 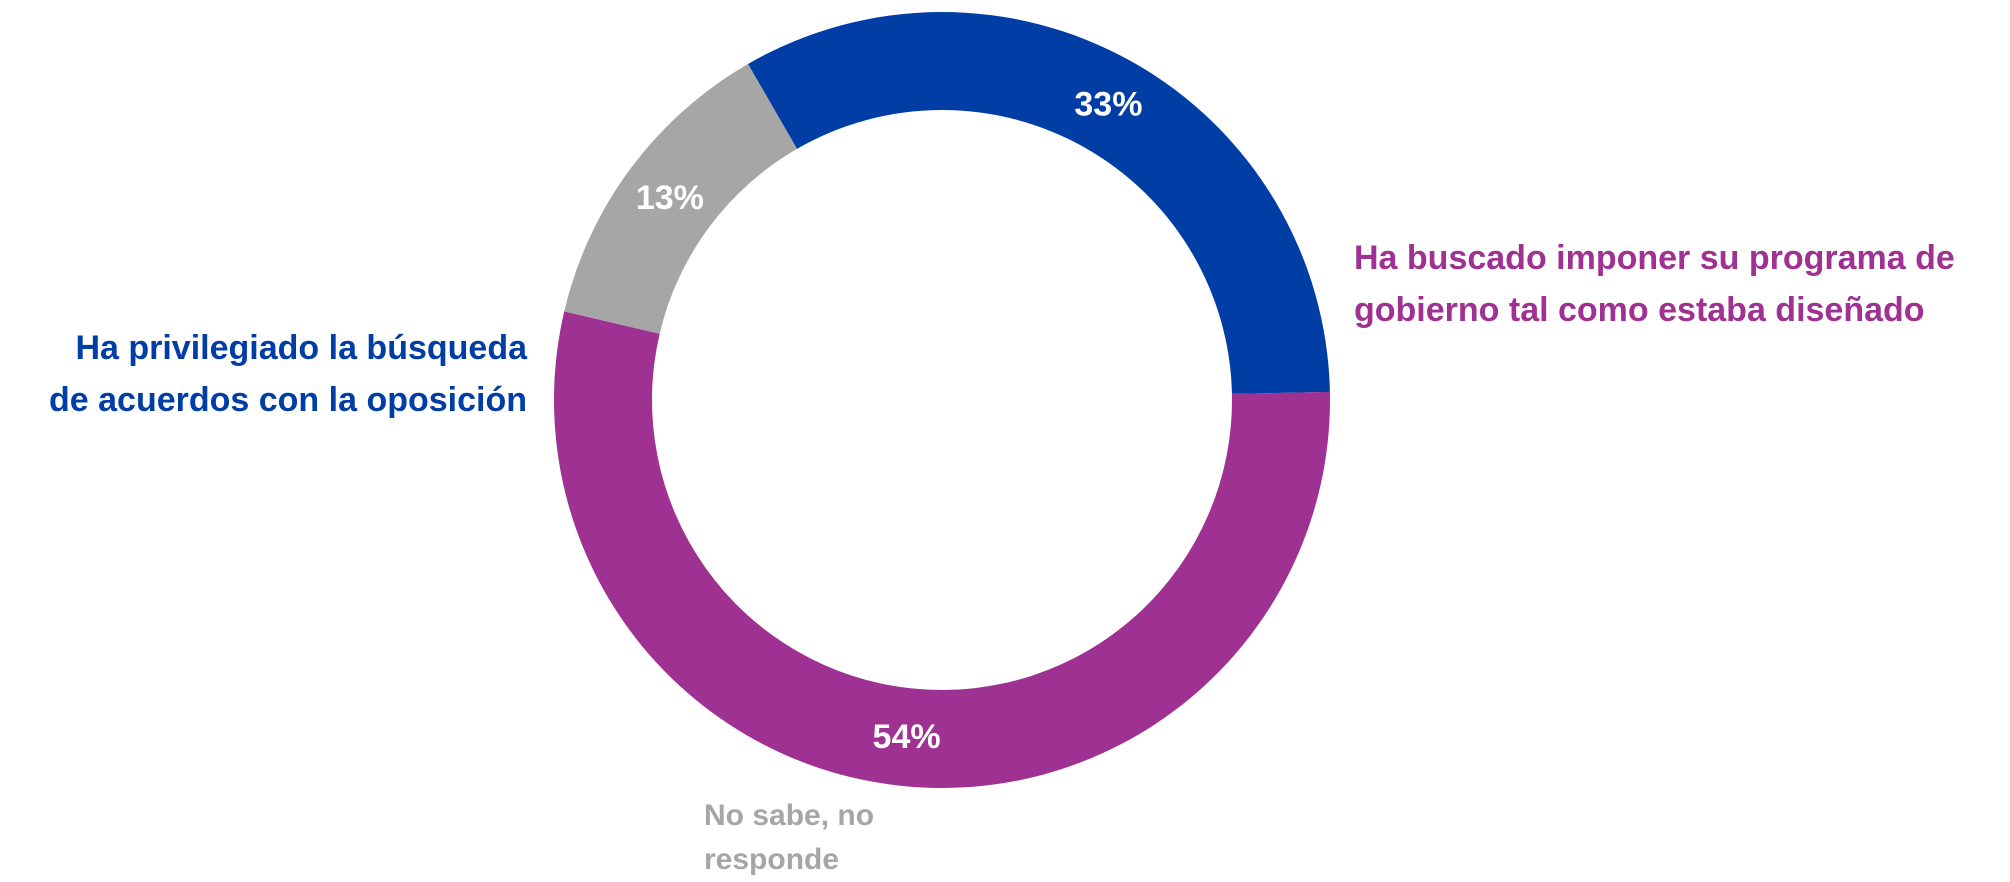 What do you see at coordinates (789, 815) in the screenshot?
I see `category-label-line: No sabe, no` at bounding box center [789, 815].